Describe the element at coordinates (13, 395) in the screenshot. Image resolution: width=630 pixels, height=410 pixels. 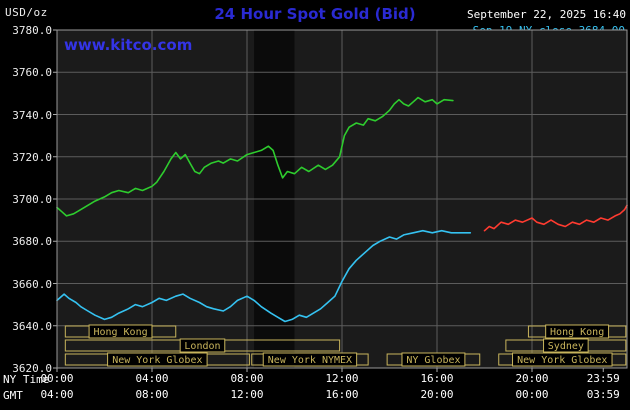
I see `gmt-axis-caption: GMT` at that location.